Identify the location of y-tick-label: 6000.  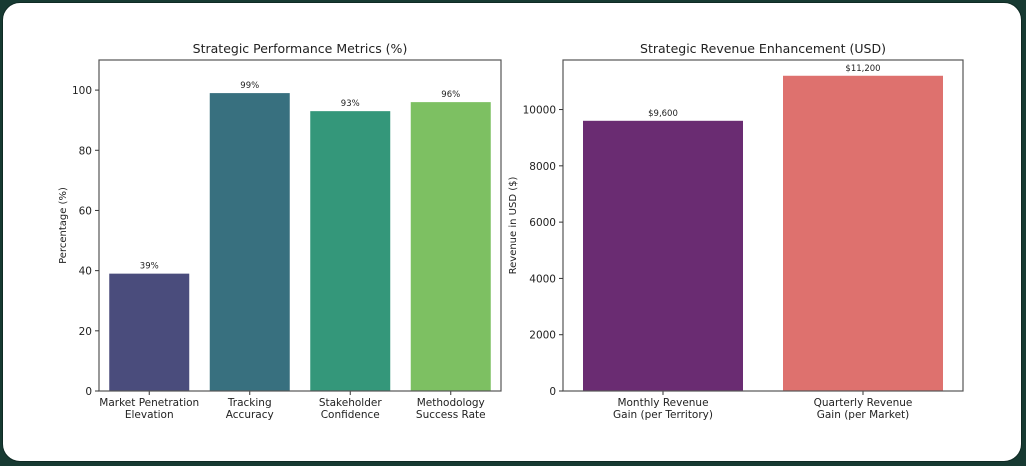
(542, 223).